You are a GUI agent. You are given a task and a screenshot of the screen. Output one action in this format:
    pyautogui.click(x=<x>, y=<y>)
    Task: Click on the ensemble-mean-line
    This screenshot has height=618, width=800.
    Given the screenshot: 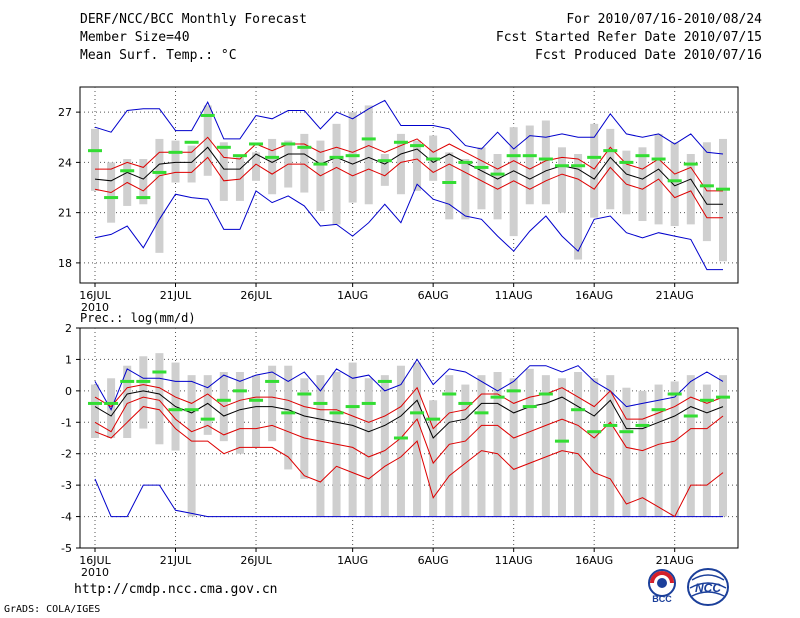 What is the action you would take?
    pyautogui.click(x=409, y=414)
    